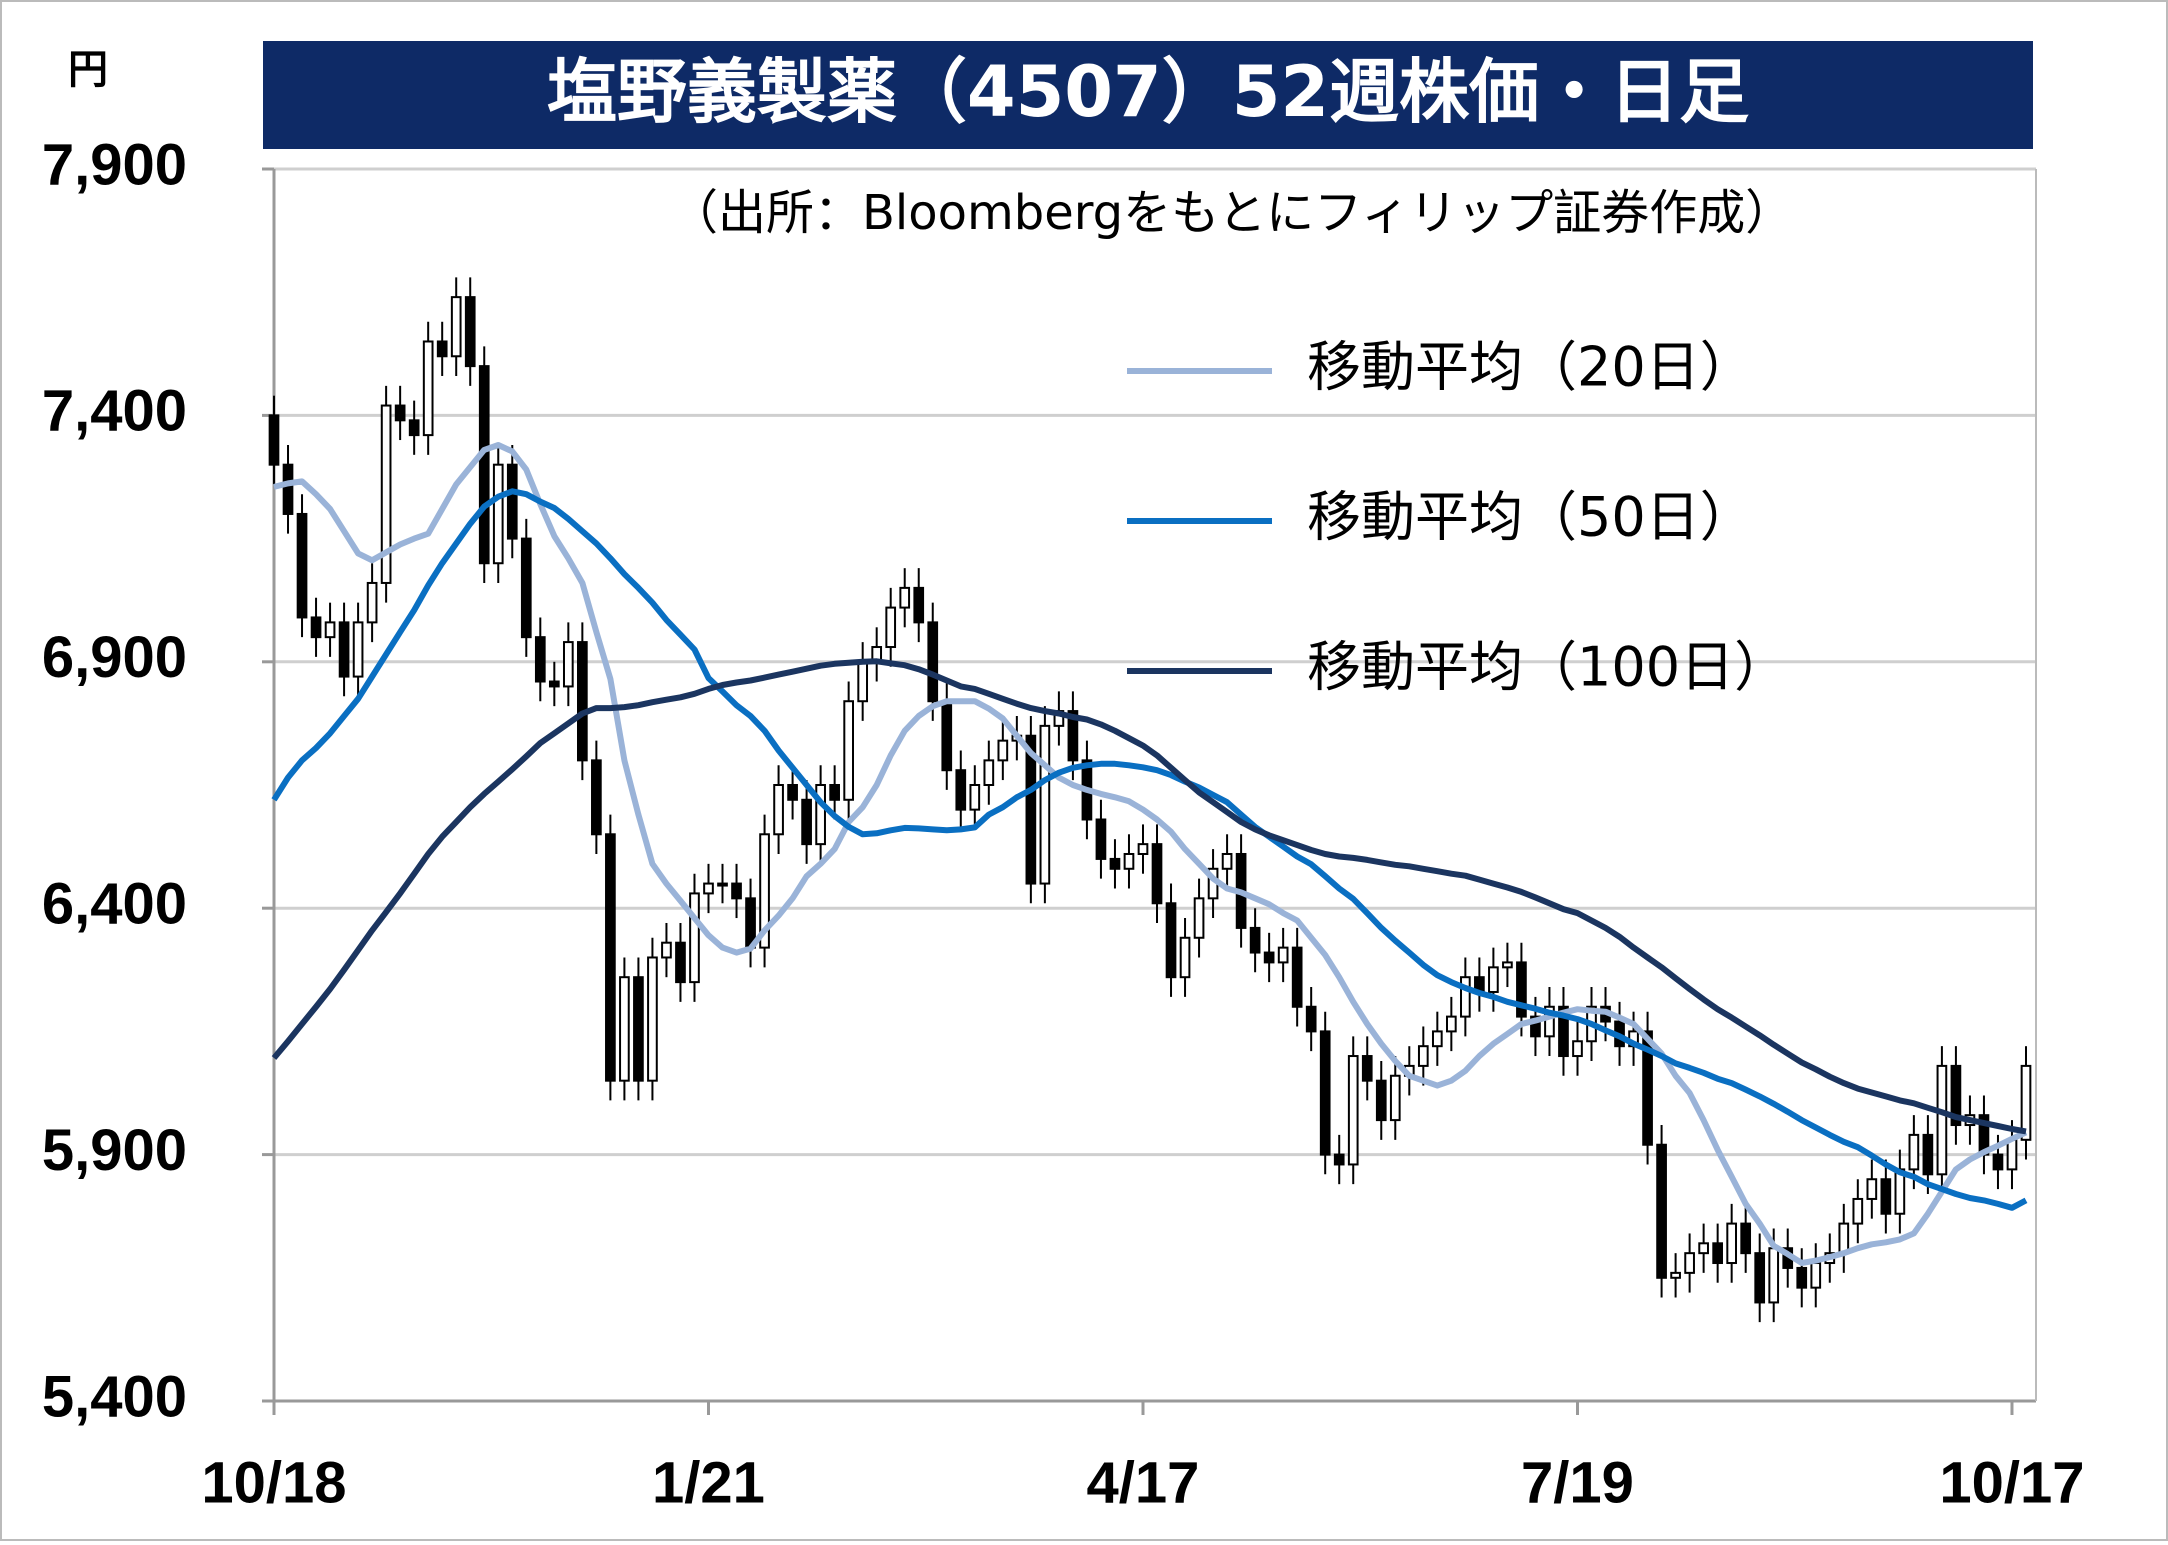 The image size is (2168, 1545). What do you see at coordinates (114, 904) in the screenshot?
I see `y-tick-label: 6,400` at bounding box center [114, 904].